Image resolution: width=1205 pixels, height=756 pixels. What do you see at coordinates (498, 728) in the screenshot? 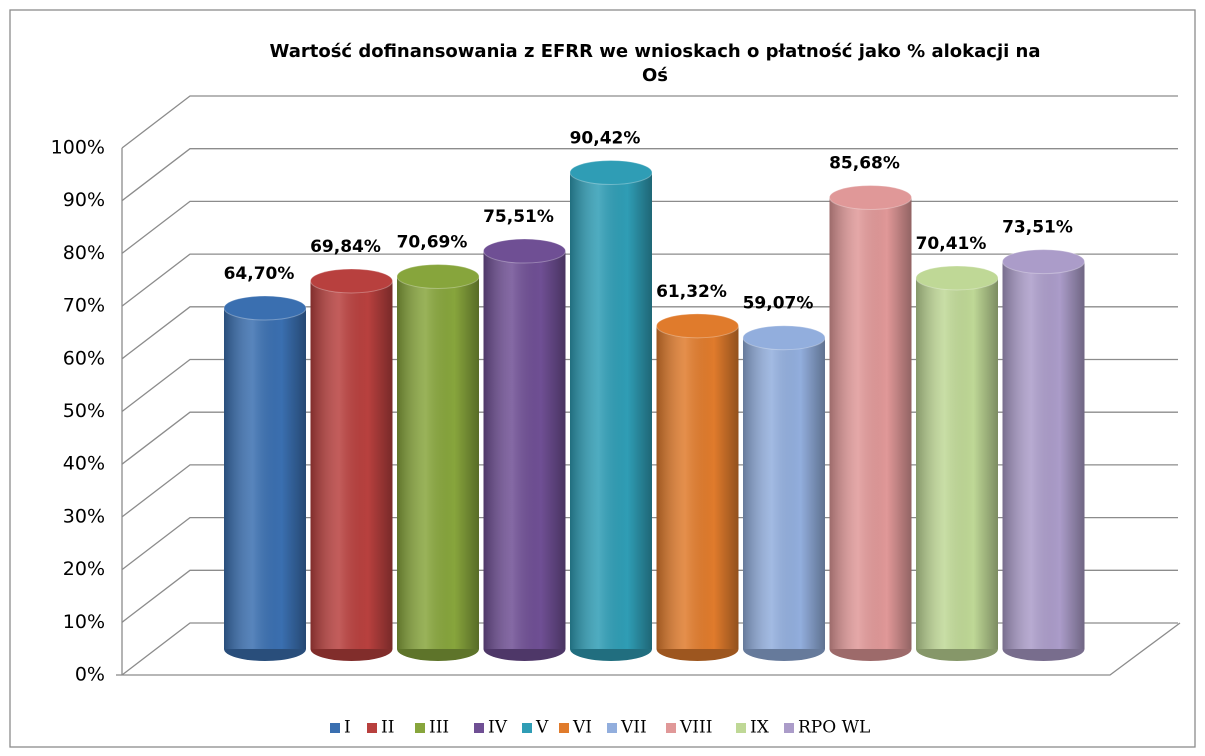
I see `legend-label: IV` at bounding box center [498, 728].